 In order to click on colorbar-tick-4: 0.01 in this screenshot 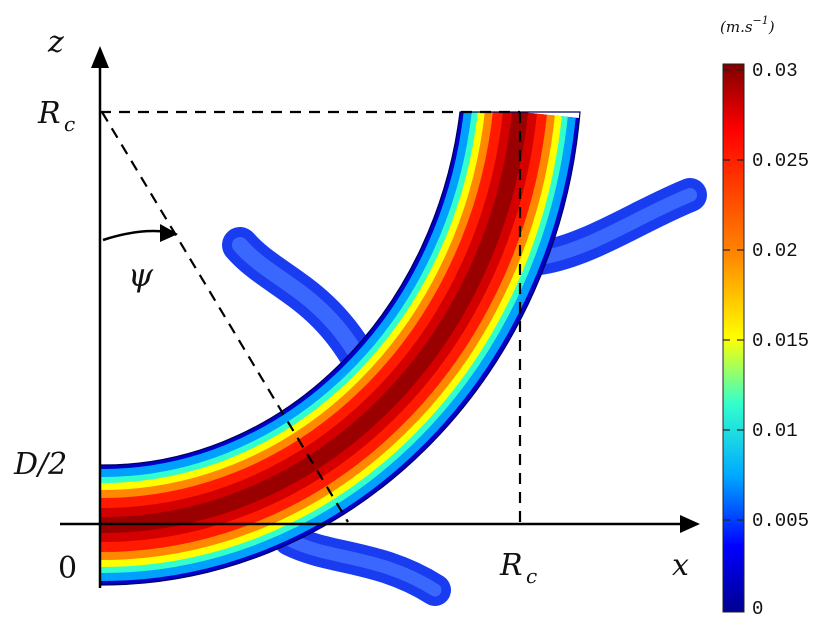, I will do `click(775, 431)`.